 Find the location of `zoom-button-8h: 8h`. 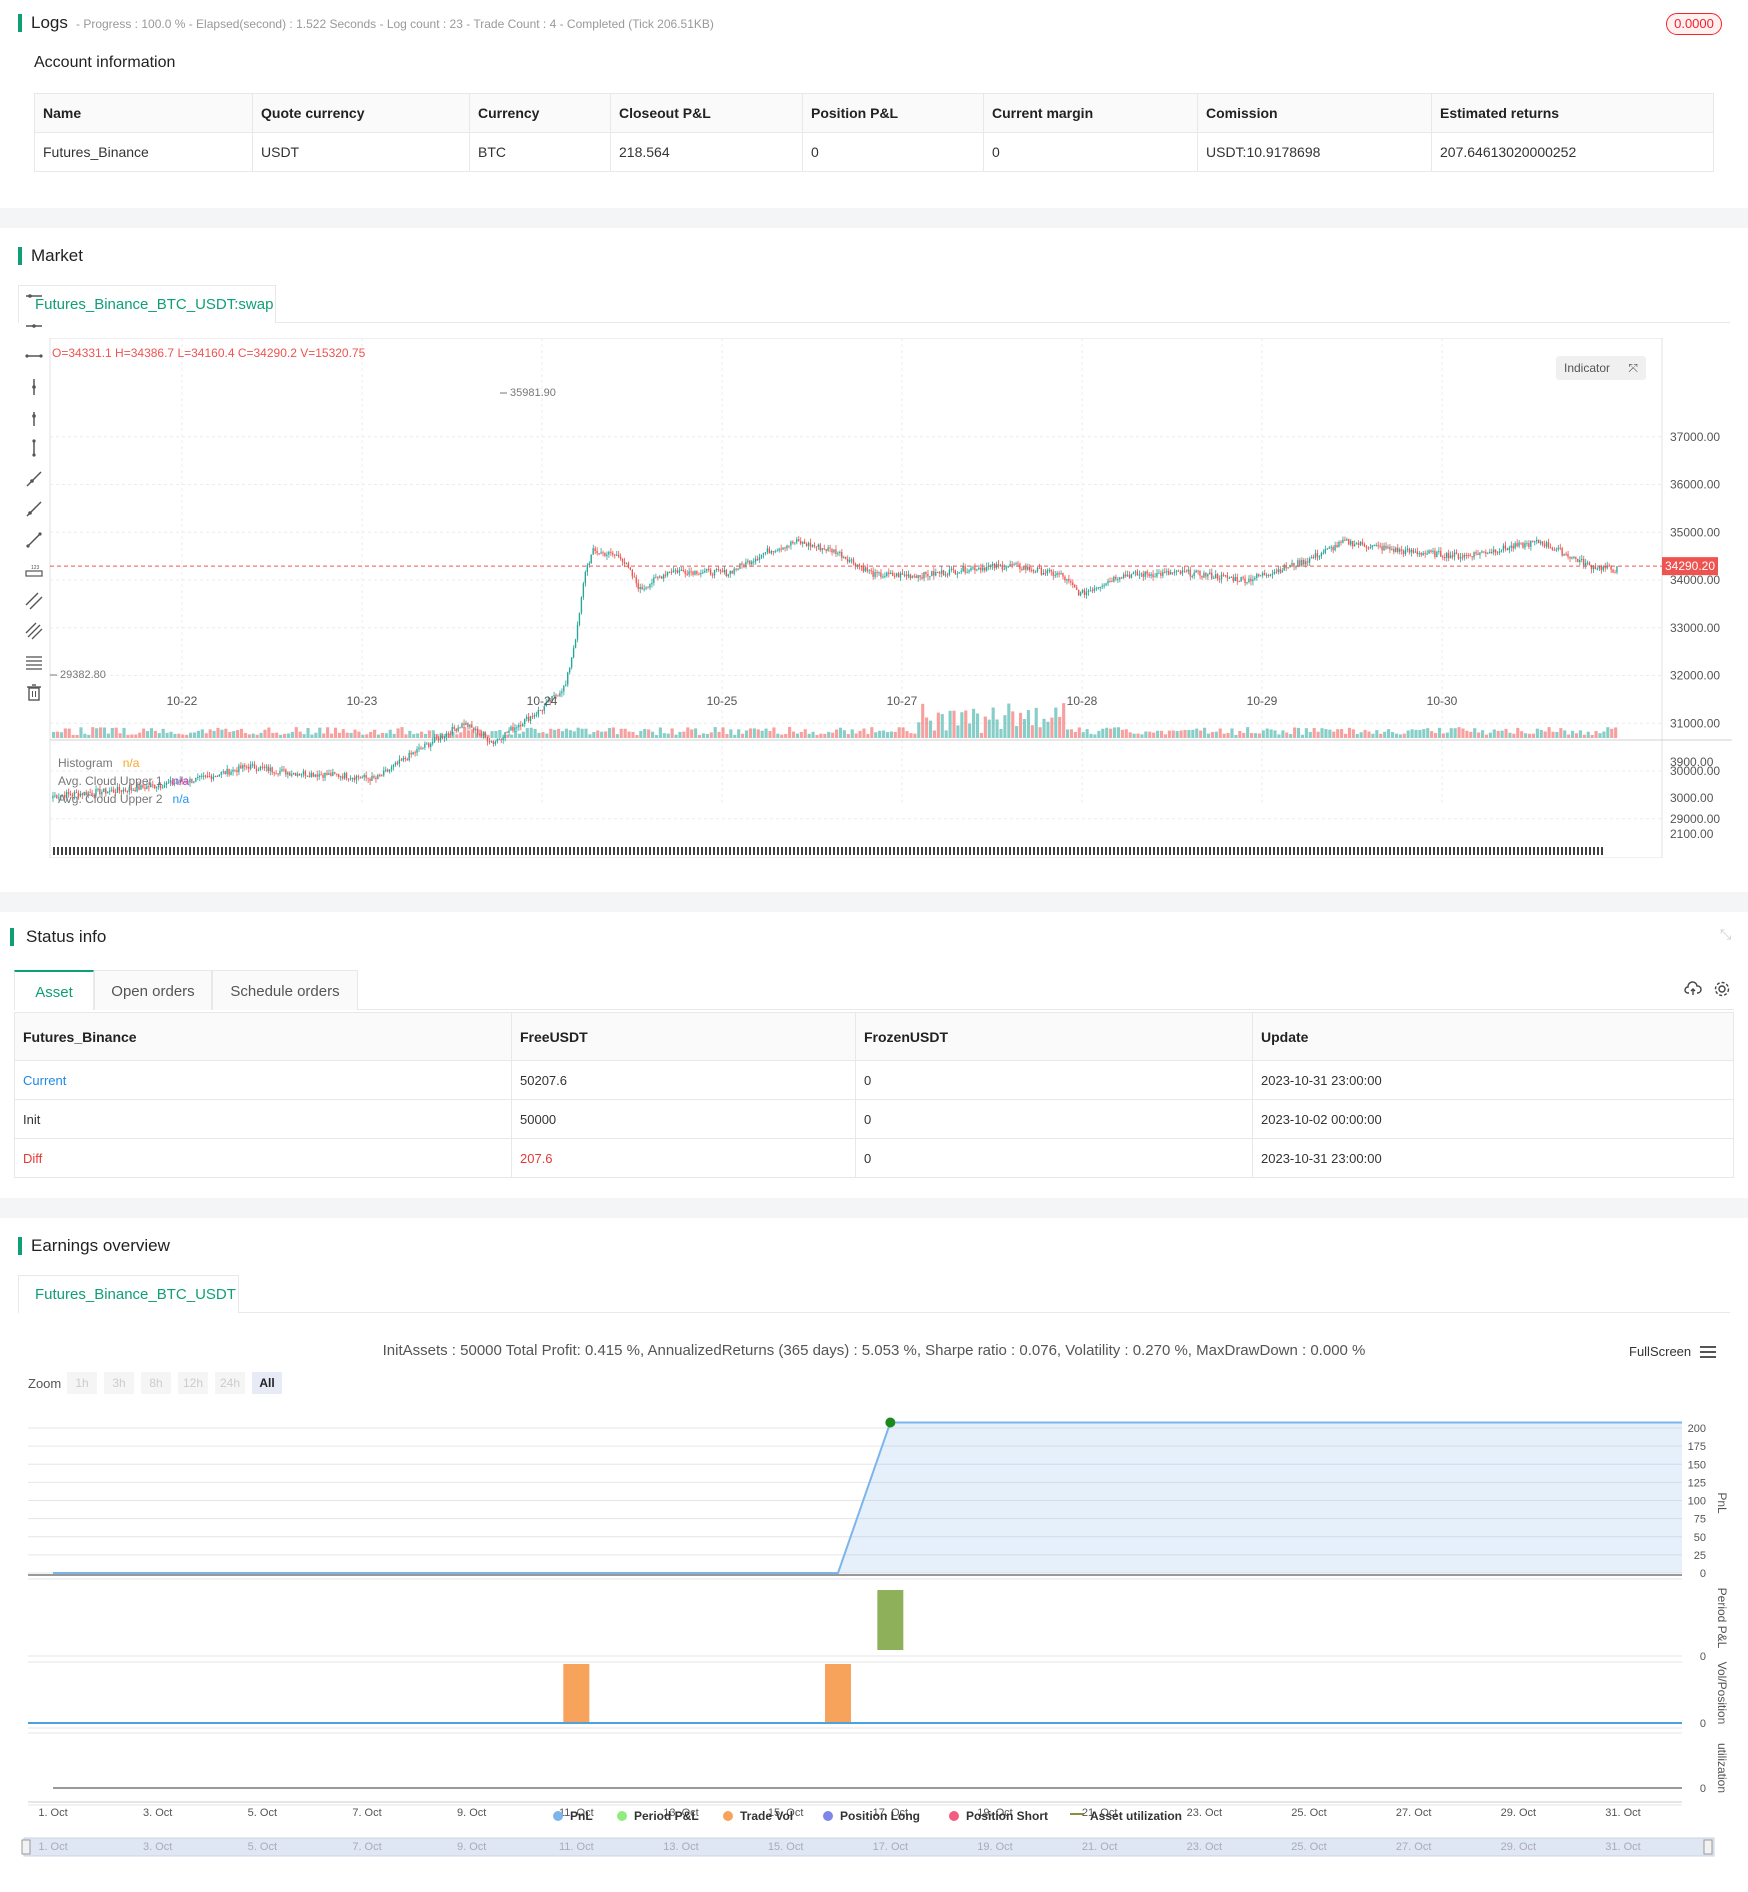

zoom-button-8h: 8h is located at coordinates (156, 1383).